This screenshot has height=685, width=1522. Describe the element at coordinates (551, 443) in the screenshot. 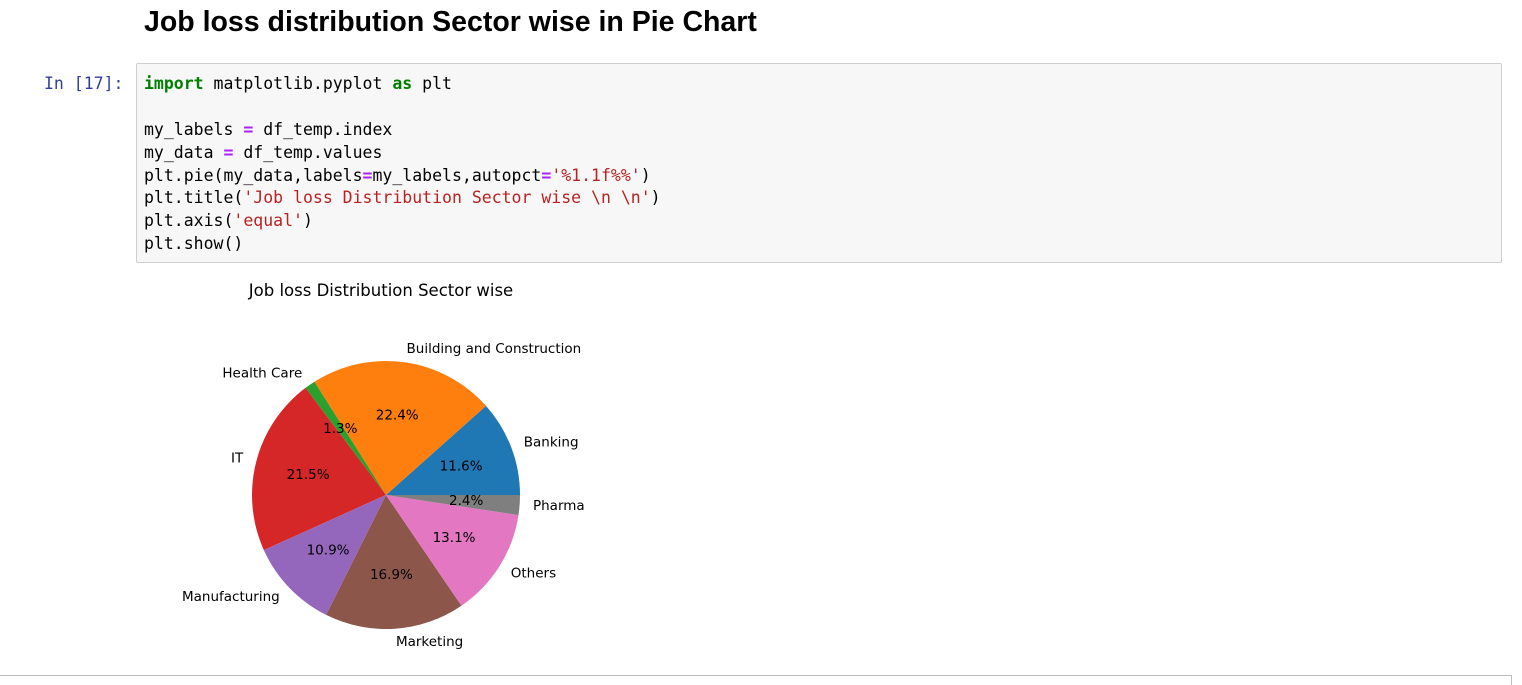

I see `slice-category-label: Banking` at that location.